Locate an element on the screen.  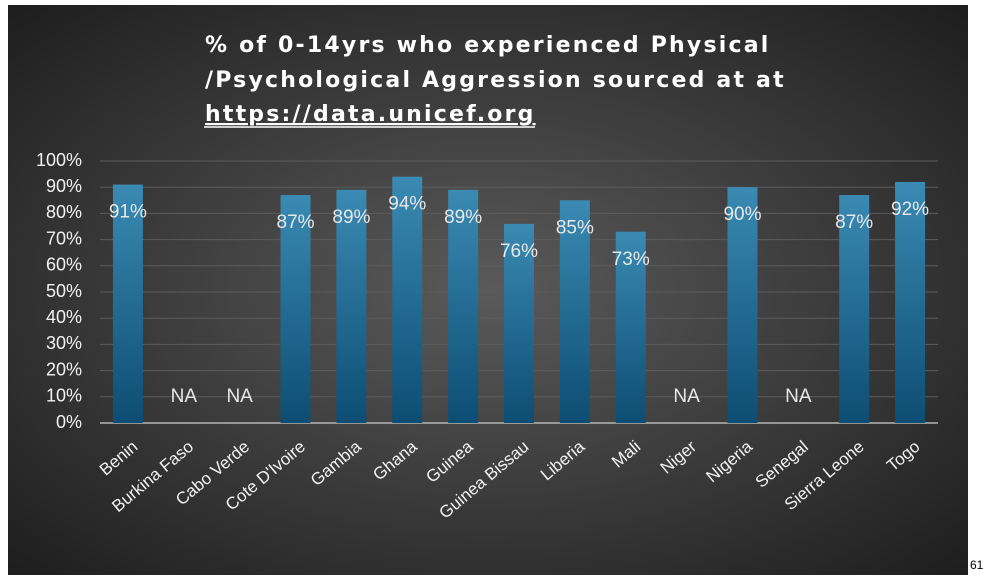
y-tick-label: 30% is located at coordinates (64, 343).